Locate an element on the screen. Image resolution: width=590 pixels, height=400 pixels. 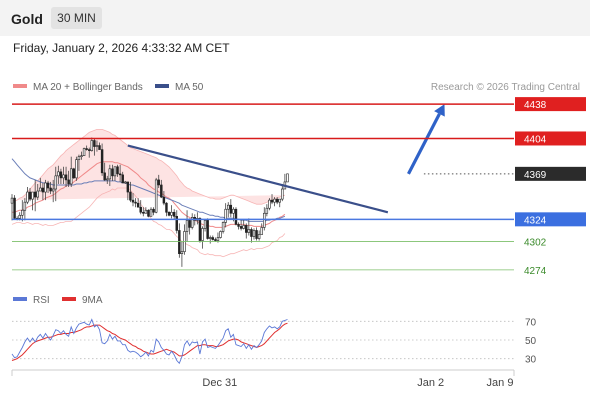
x-axis: Dec 31 Jan 2 Jan 9 is located at coordinates (357, 383).